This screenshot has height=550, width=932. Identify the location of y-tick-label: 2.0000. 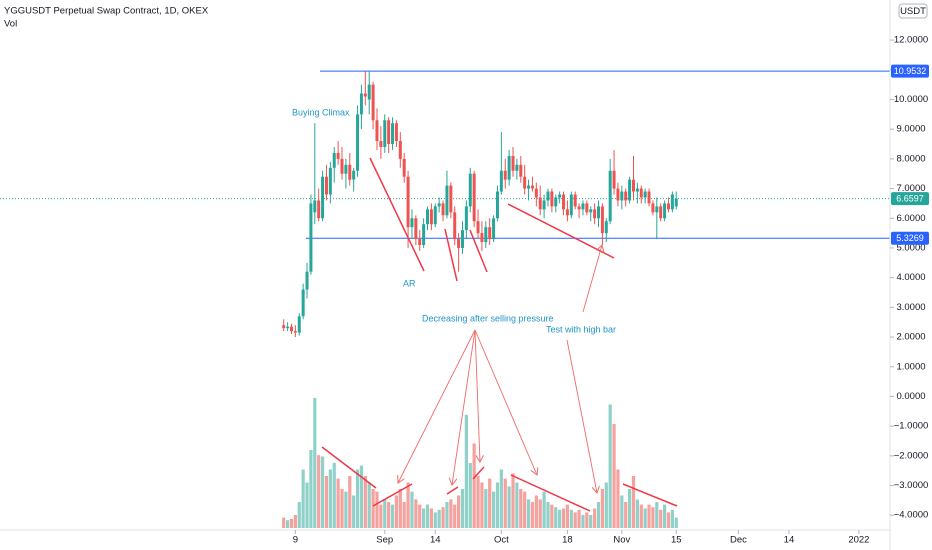
(910, 337).